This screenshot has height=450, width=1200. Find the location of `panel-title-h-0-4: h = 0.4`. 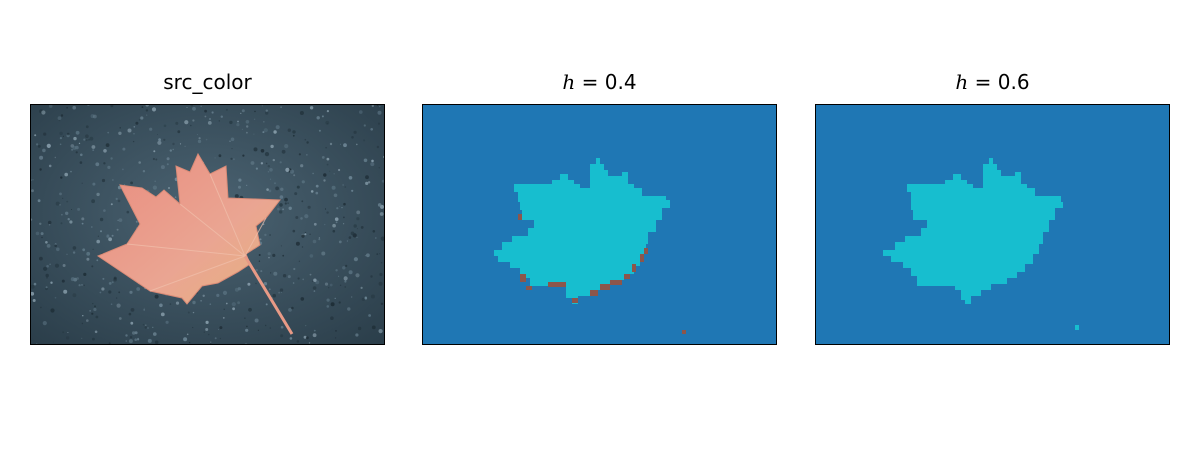

panel-title-h-0-4: h = 0.4 is located at coordinates (599, 82).